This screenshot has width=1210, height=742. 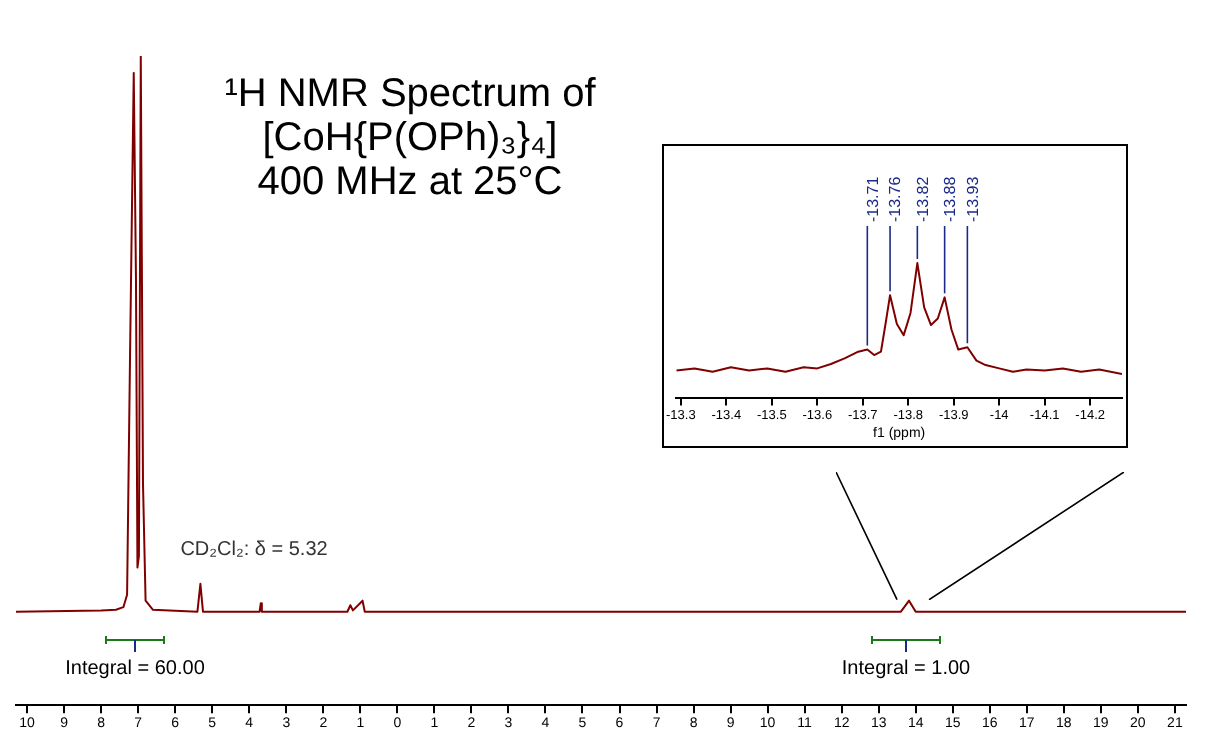 I want to click on annotation: -13.76, so click(x=895, y=198).